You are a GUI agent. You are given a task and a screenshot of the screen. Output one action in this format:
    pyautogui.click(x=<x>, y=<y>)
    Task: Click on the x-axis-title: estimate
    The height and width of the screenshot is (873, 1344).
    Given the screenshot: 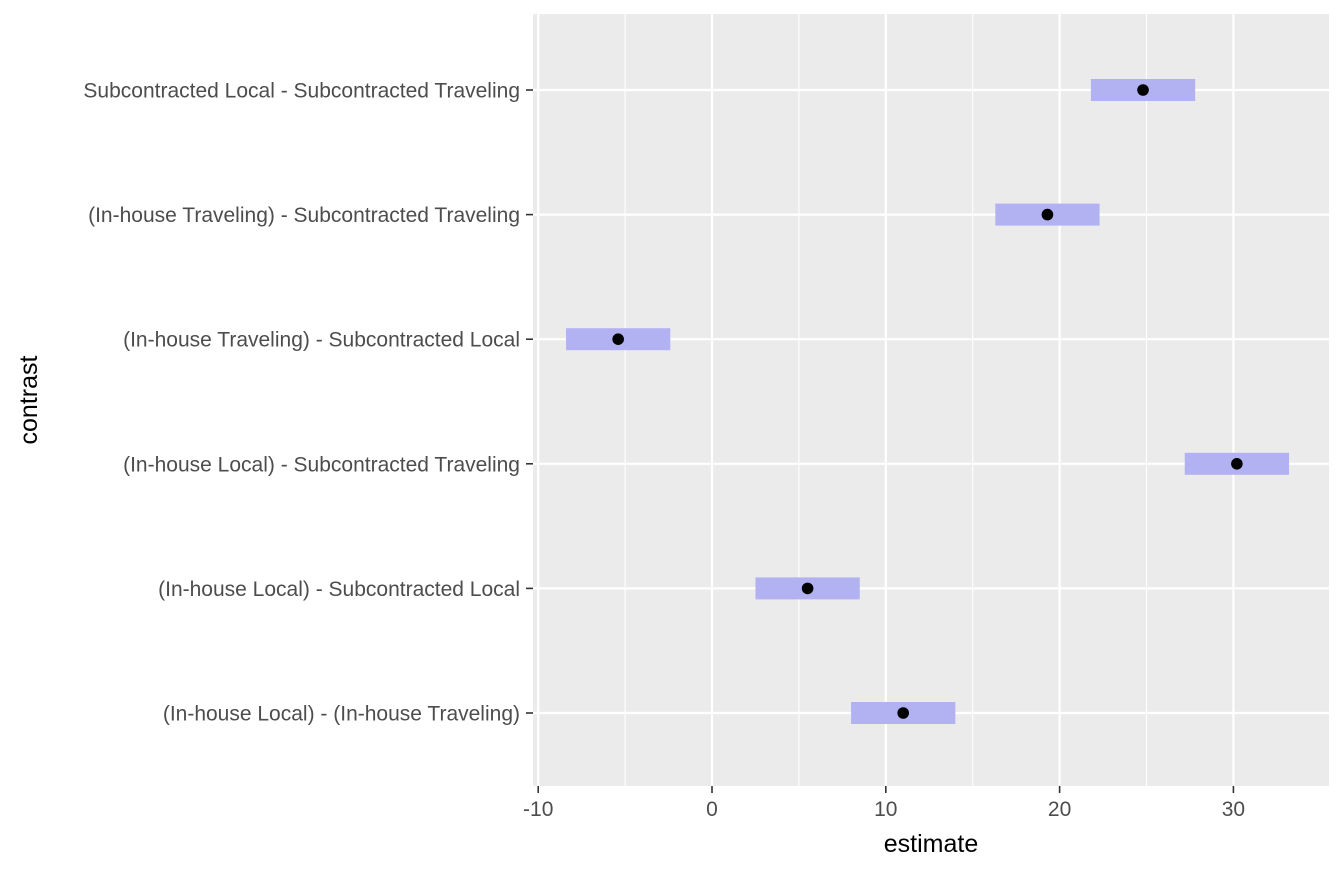 What is the action you would take?
    pyautogui.click(x=931, y=844)
    